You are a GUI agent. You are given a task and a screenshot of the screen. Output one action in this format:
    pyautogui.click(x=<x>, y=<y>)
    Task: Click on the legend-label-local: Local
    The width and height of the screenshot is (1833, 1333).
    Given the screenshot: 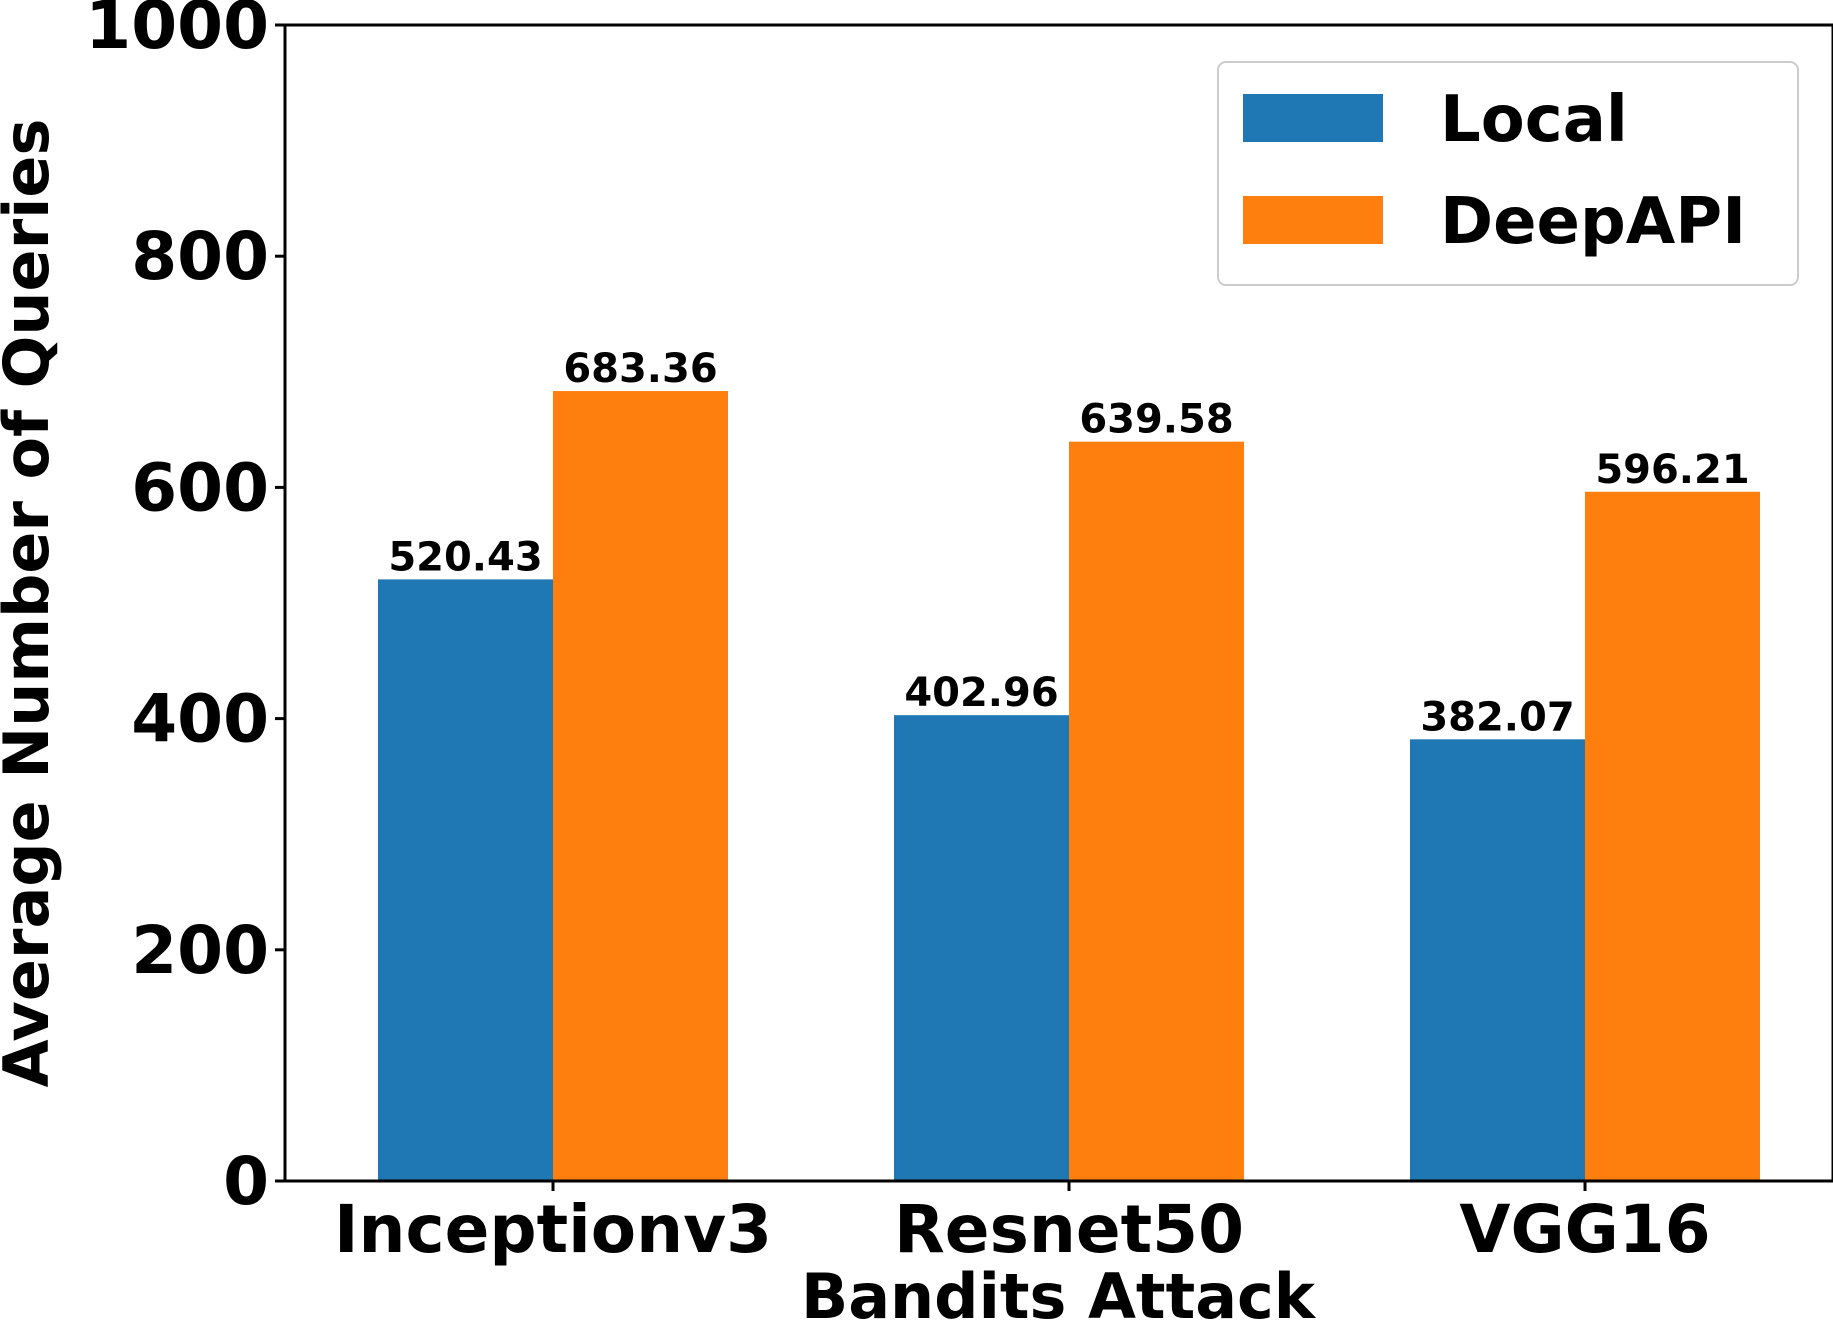 What is the action you would take?
    pyautogui.click(x=1534, y=120)
    